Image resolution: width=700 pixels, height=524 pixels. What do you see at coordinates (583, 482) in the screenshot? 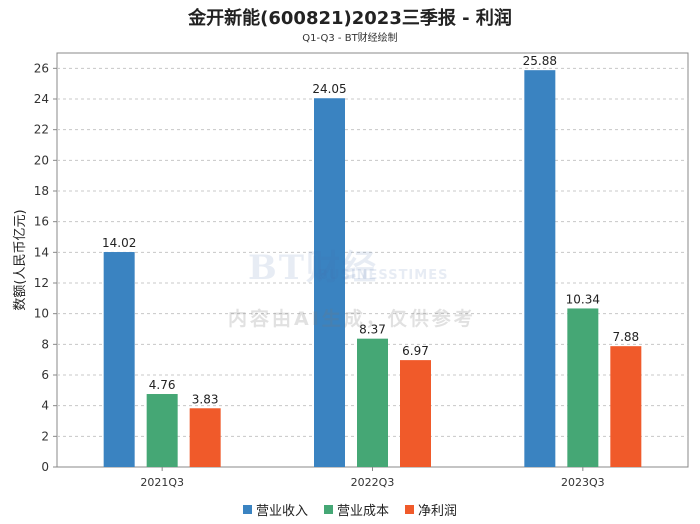
I see `x-tick-label: 2023Q3` at bounding box center [583, 482].